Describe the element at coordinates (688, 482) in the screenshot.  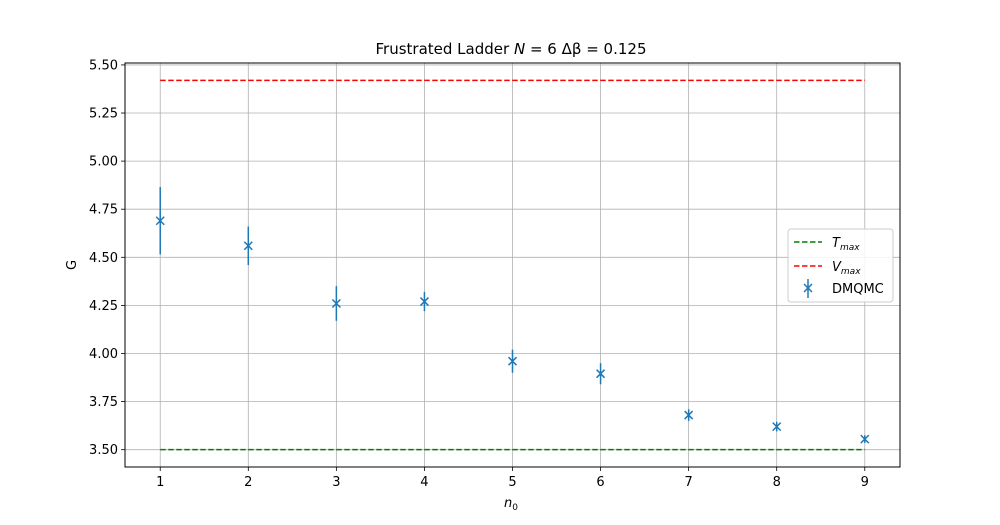
I see `x-tick-label: 7` at that location.